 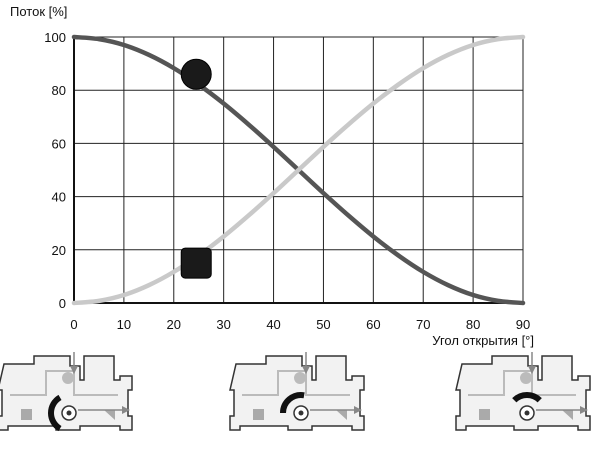 What do you see at coordinates (196, 263) in the screenshot?
I see `square-marker` at bounding box center [196, 263].